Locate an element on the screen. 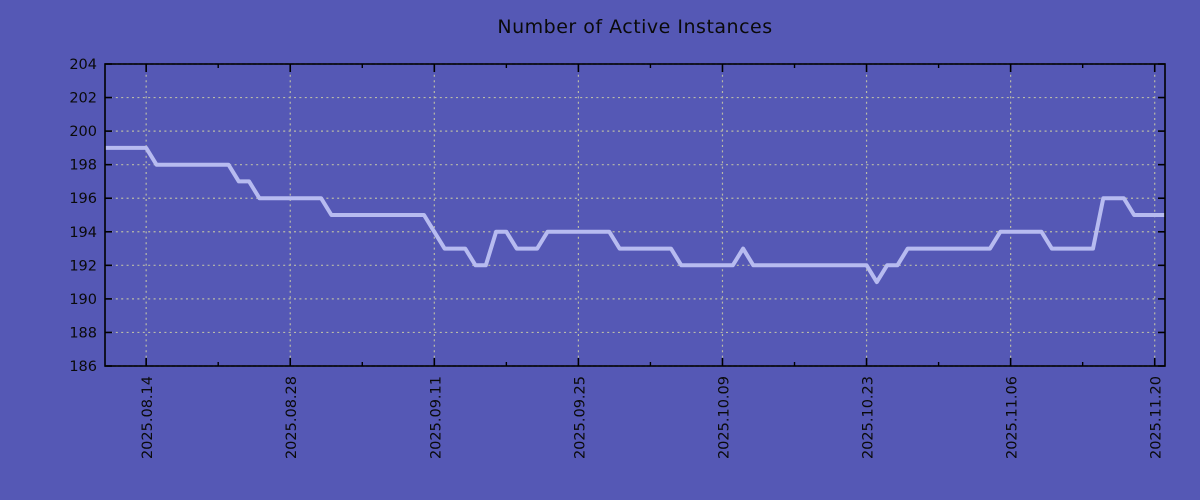 The image size is (1200, 500). y-tick-label: 192 is located at coordinates (83, 266).